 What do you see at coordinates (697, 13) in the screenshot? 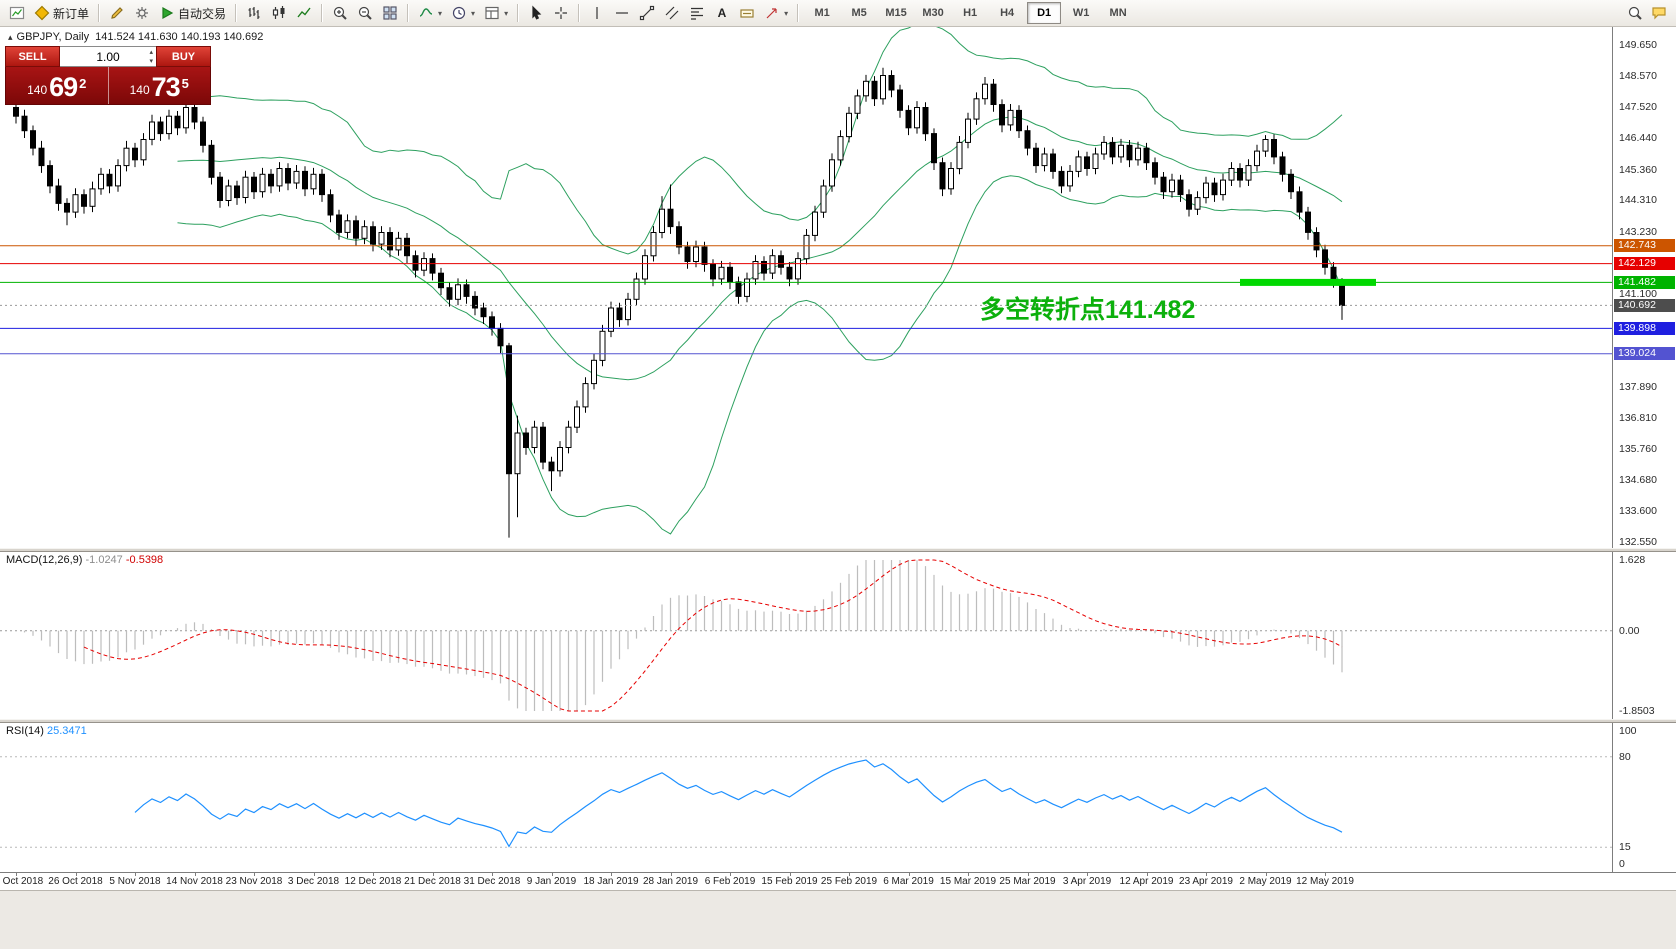
I see `fibonacci-button` at bounding box center [697, 13].